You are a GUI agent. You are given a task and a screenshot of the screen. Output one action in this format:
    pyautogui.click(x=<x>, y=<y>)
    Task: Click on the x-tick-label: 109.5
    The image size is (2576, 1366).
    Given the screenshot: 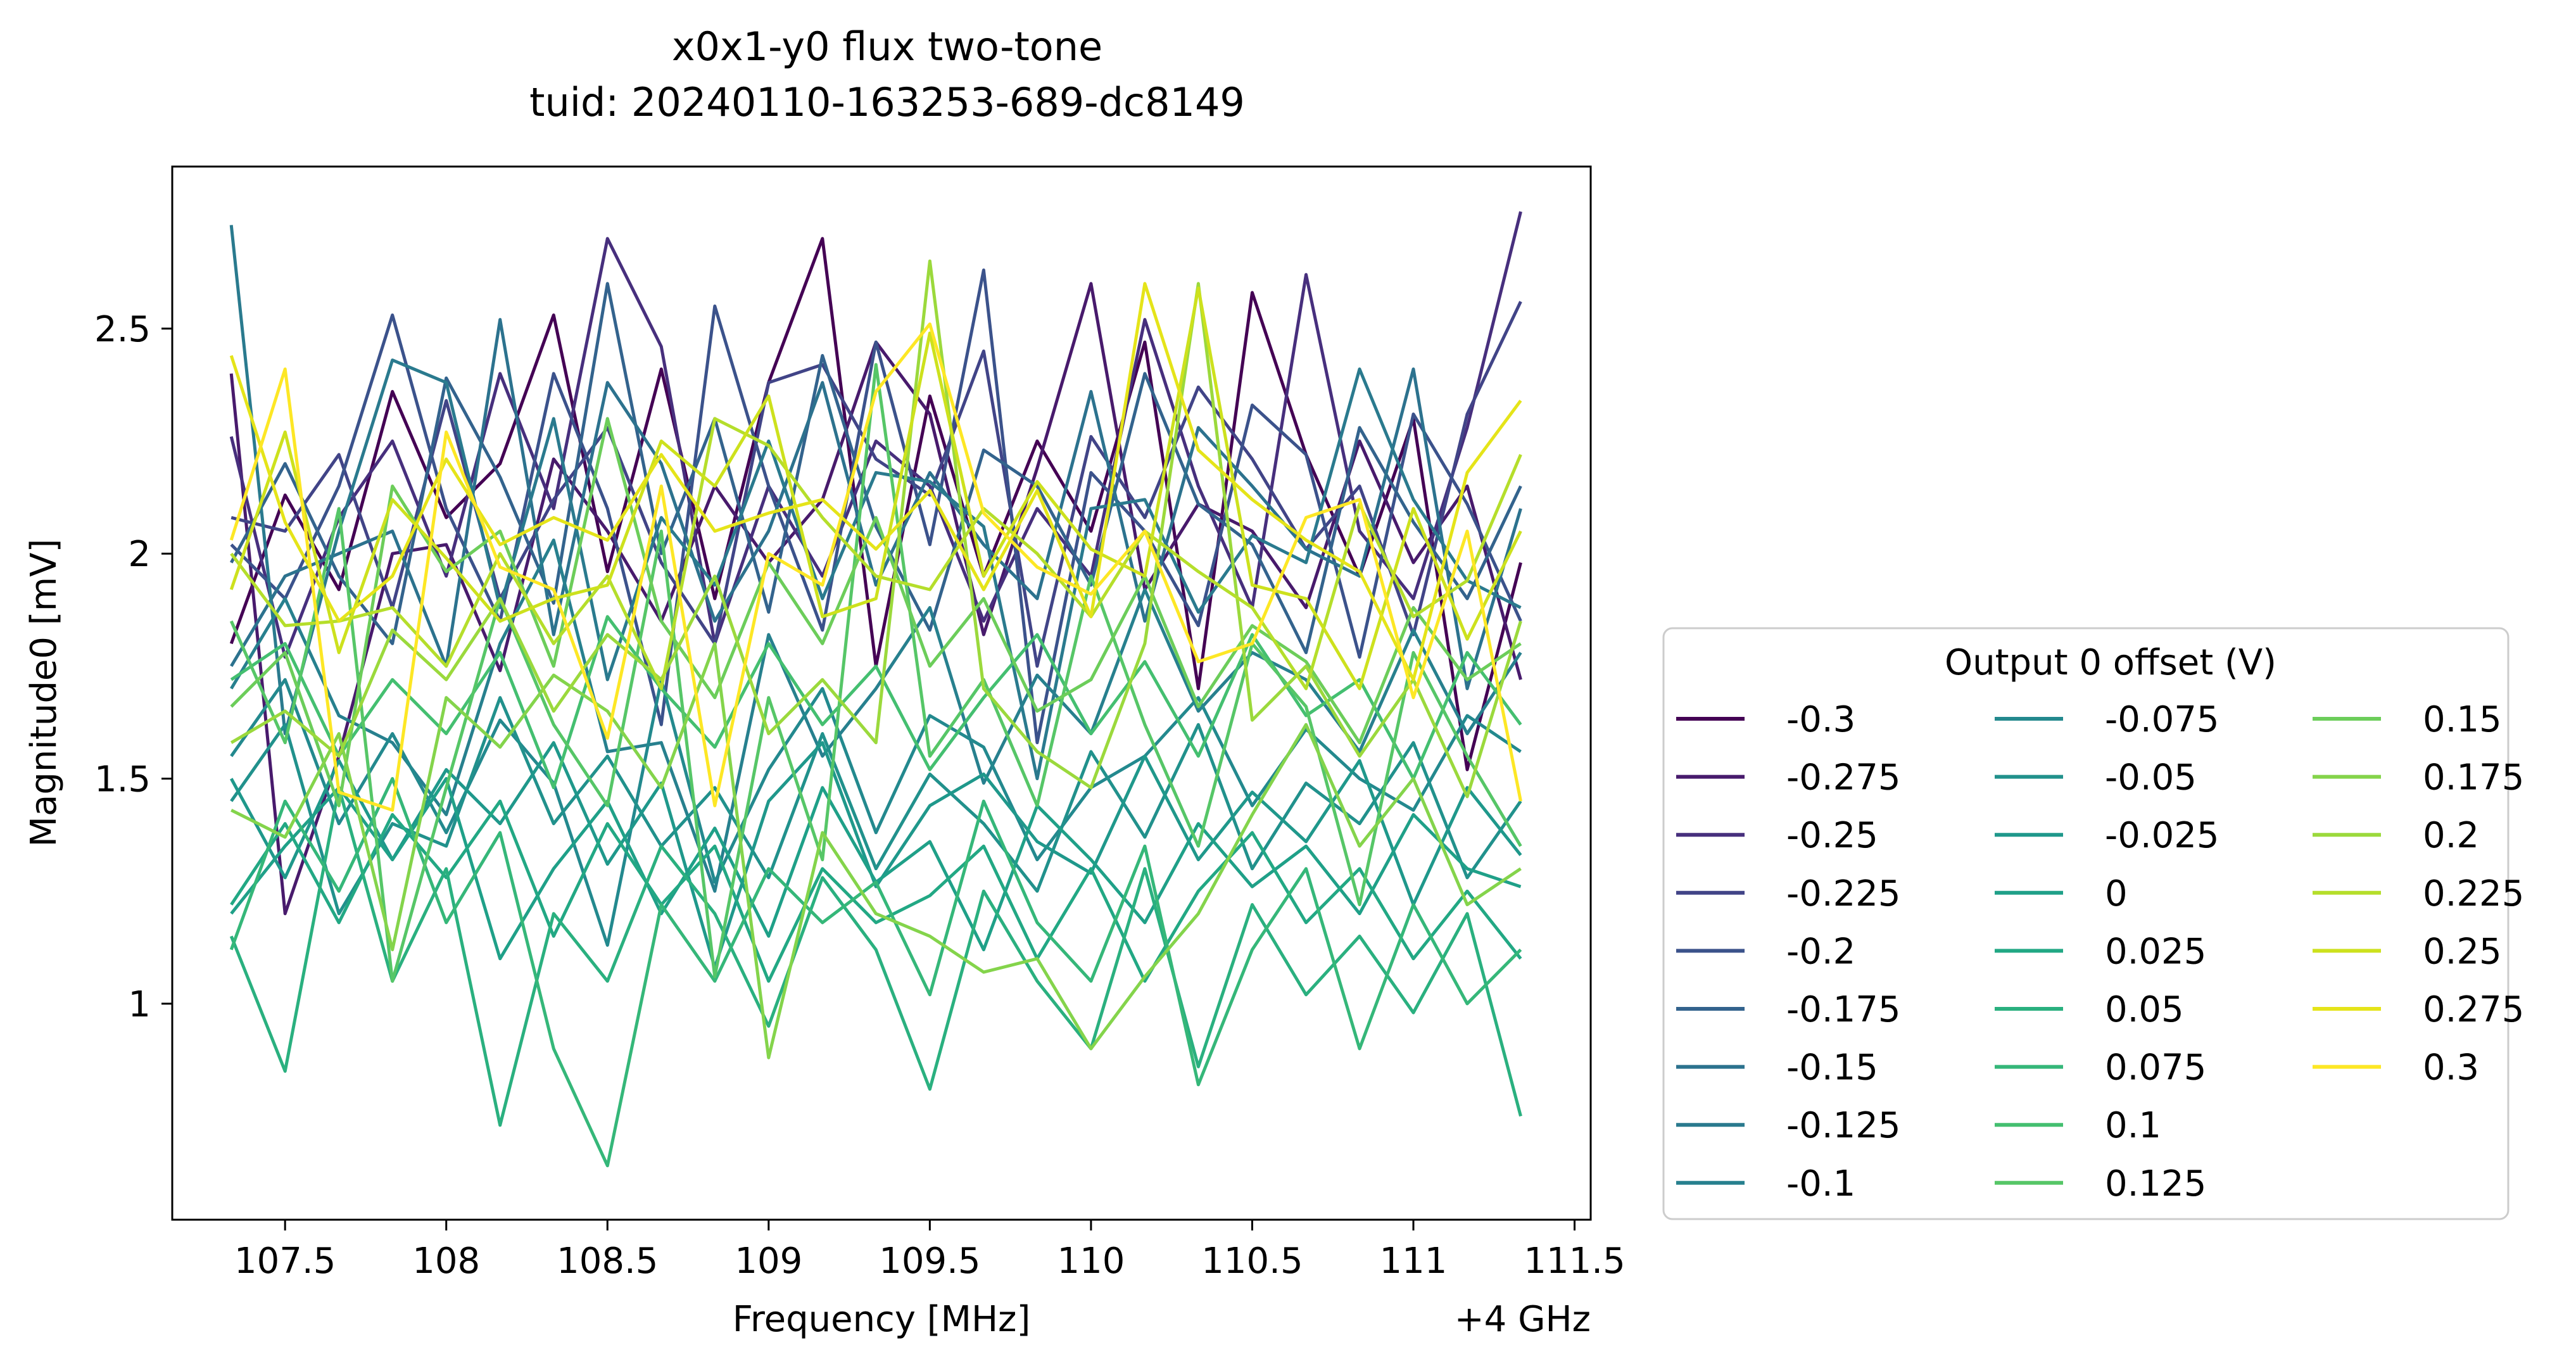 What is the action you would take?
    pyautogui.click(x=929, y=1261)
    